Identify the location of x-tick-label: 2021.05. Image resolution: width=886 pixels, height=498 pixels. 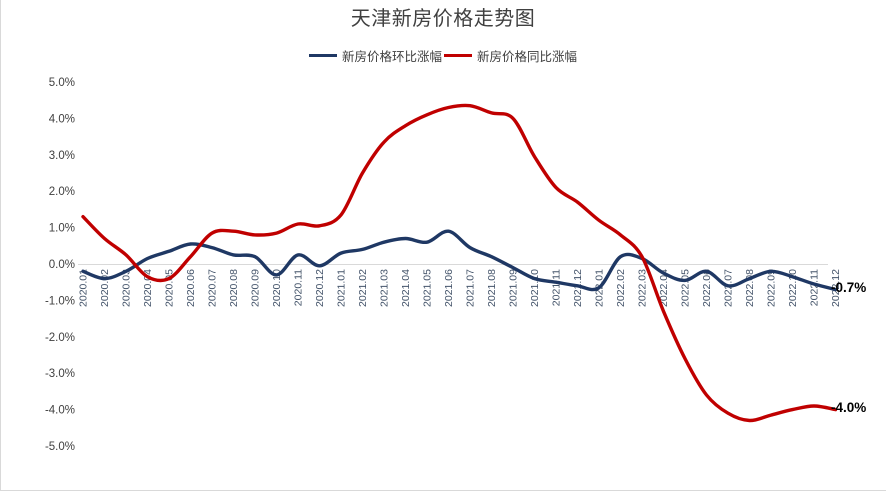
(428, 288).